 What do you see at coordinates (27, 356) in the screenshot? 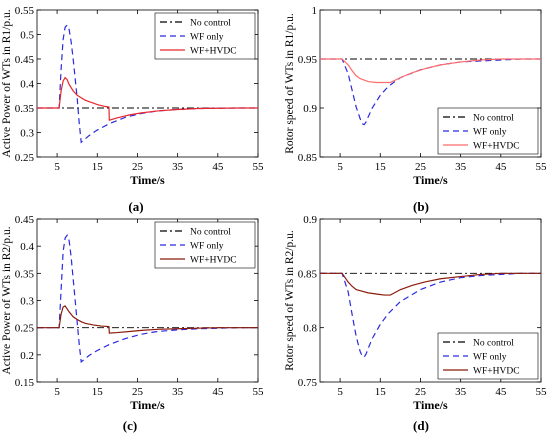
I see `y-tick-label: 0.2` at bounding box center [27, 356].